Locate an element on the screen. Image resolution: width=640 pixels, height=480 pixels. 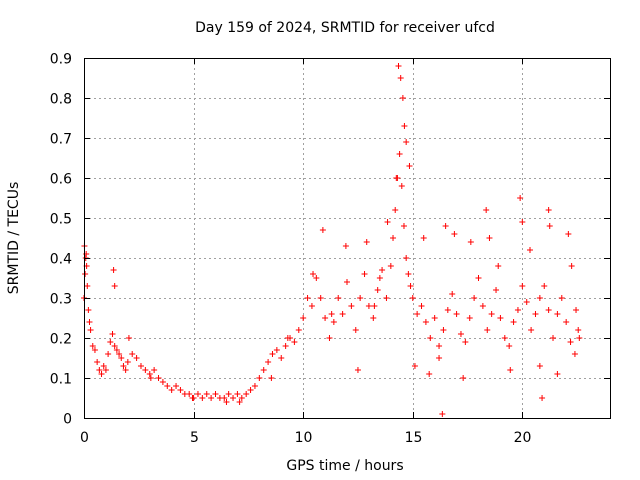
y-tick-label: 0.6 is located at coordinates (61, 180).